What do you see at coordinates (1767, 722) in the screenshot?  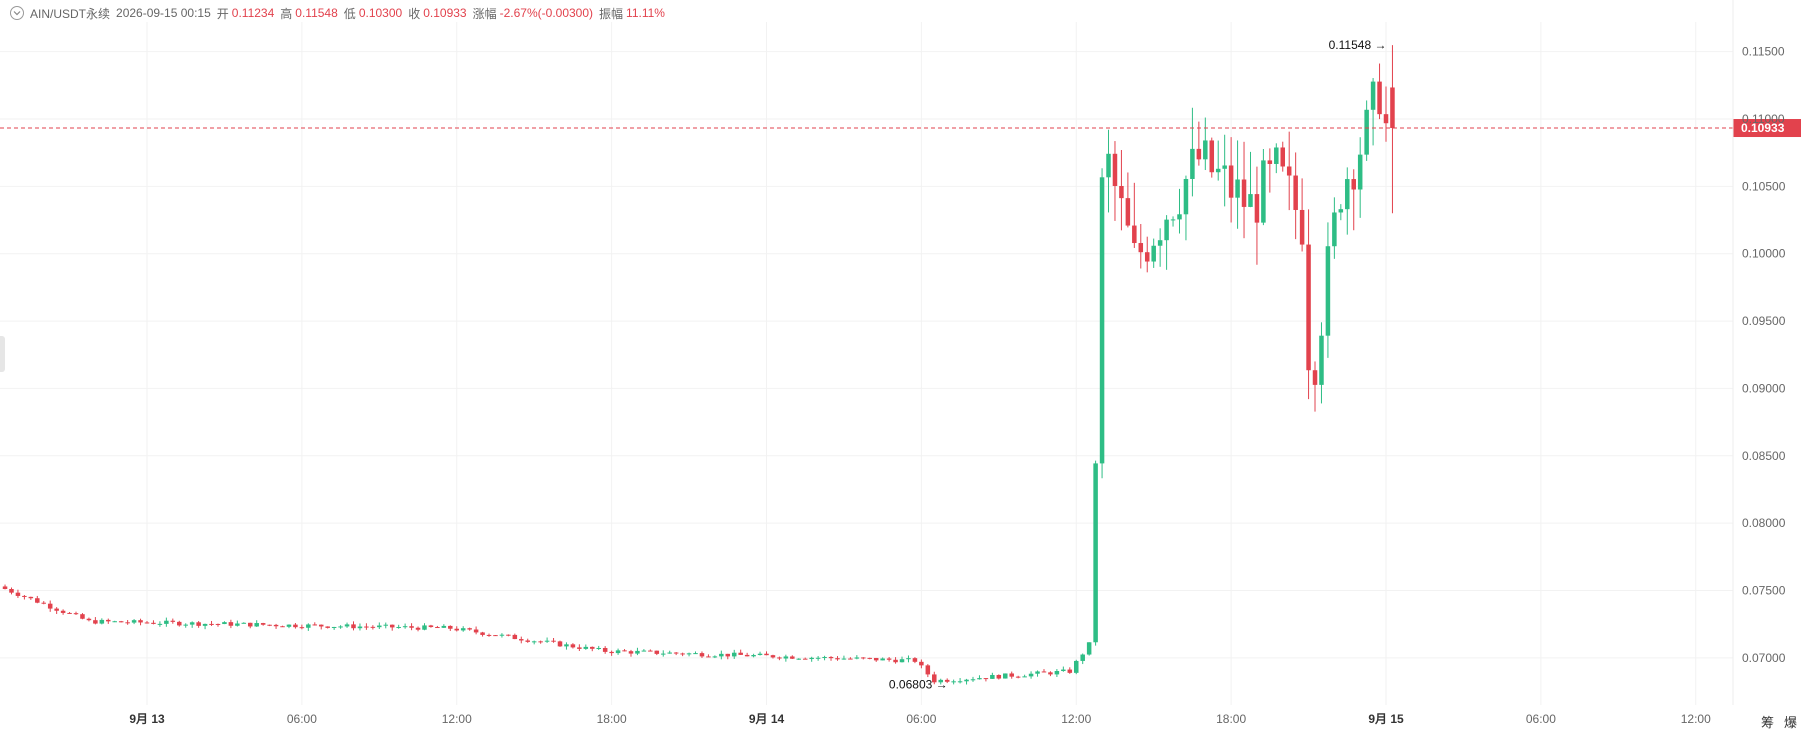 I see `chip-distribution-button: 筹` at bounding box center [1767, 722].